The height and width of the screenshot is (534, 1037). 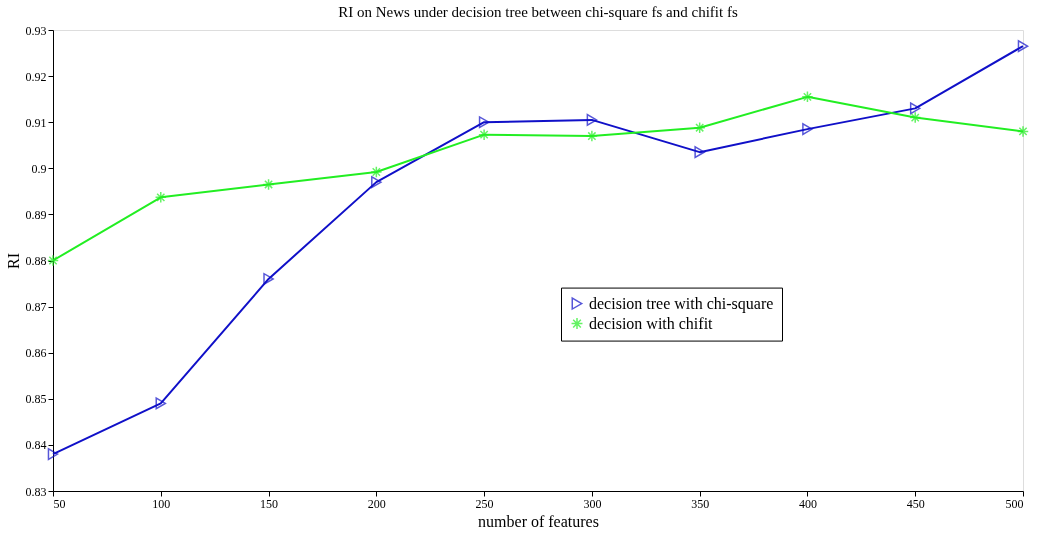 What do you see at coordinates (36, 76) in the screenshot?
I see `y-tick-label: 0.92` at bounding box center [36, 76].